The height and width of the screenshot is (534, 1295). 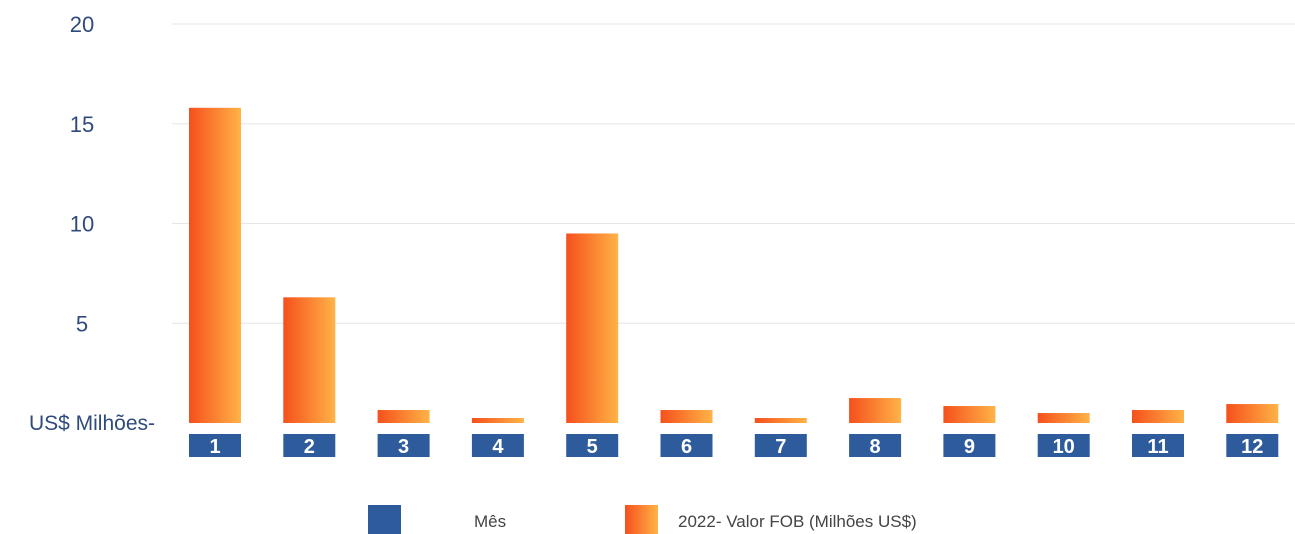 I want to click on legend-swatch-series, so click(x=641, y=519).